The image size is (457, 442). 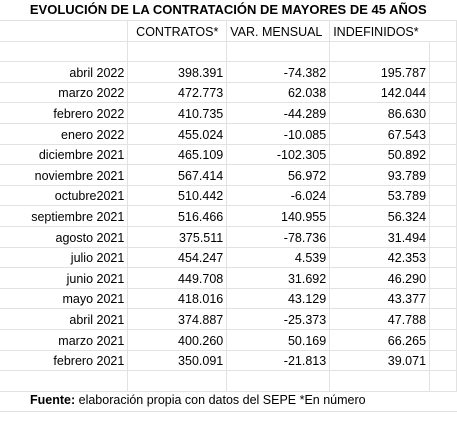 I want to click on var-mensual-cell: -44.289, so click(x=278, y=113).